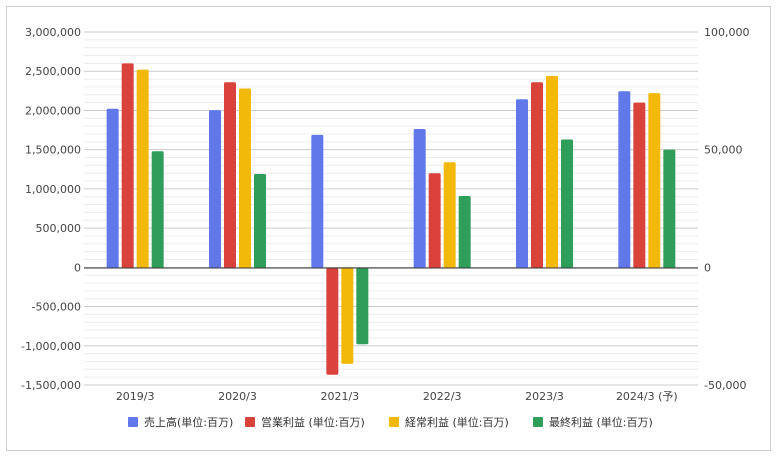 Image resolution: width=778 pixels, height=457 pixels. What do you see at coordinates (727, 209) in the screenshot?
I see `right-axis-ticks: 100,000 50,000 0 -50,000` at bounding box center [727, 209].